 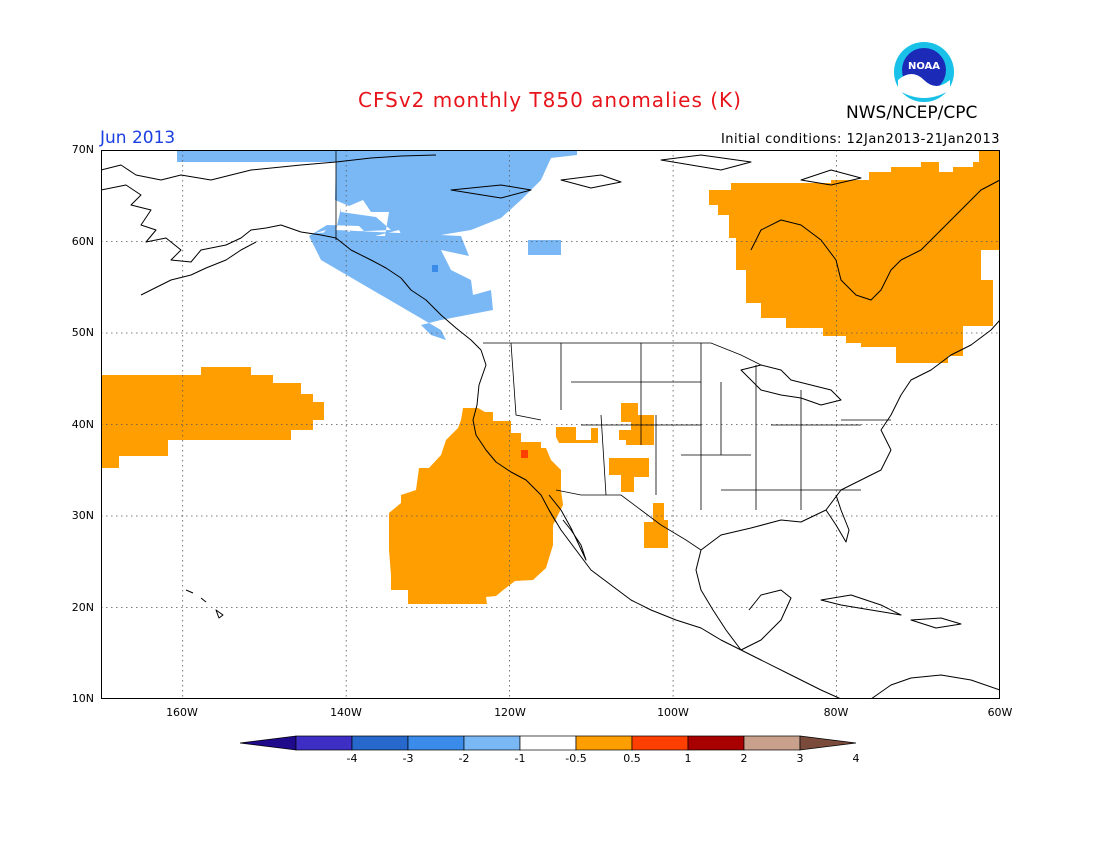 I want to click on lat-label: 20N, so click(x=82, y=607).